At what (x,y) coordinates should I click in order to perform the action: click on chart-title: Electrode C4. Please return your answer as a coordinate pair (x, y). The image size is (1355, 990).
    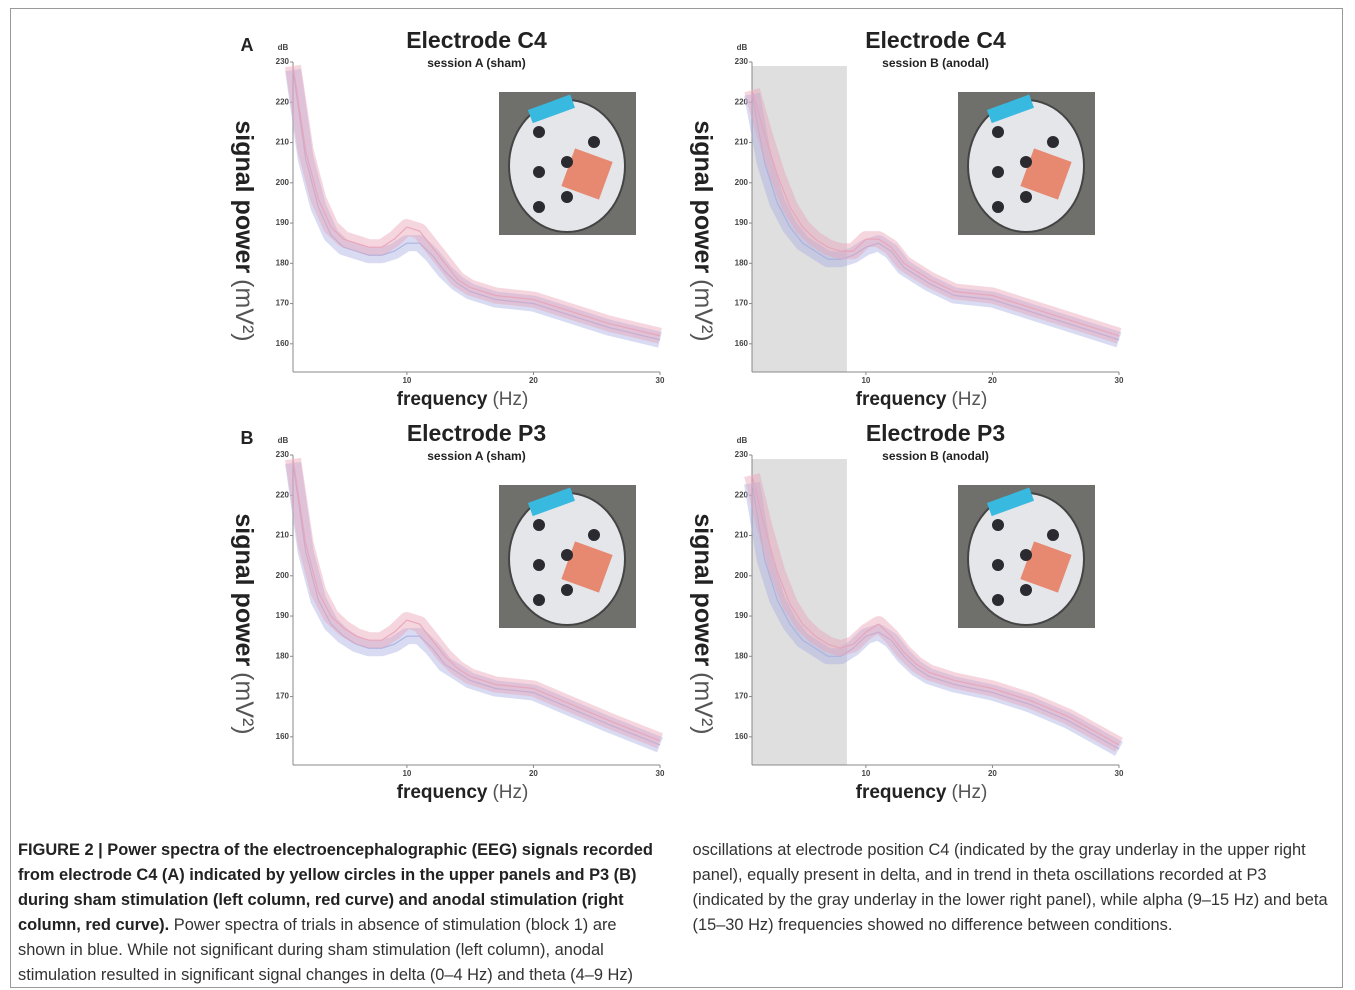
    Looking at the image, I should click on (935, 40).